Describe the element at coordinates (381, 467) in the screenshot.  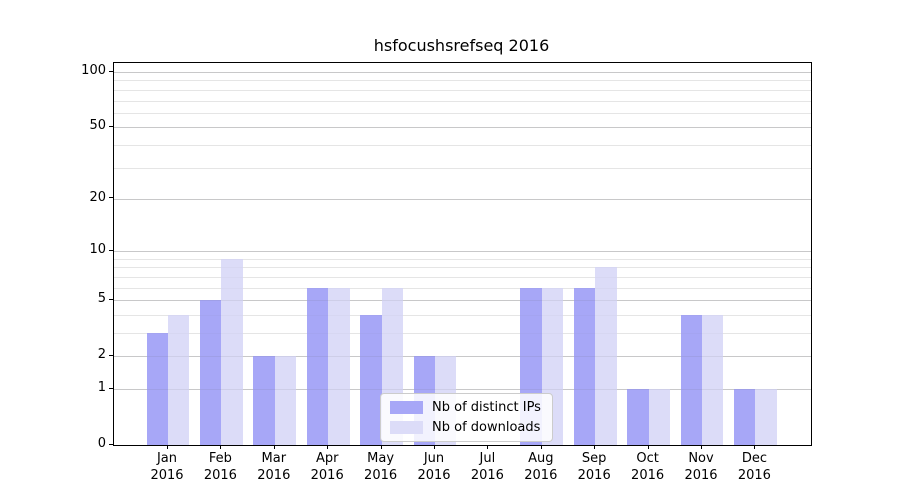
I see `x-tick-label: May 2016` at that location.